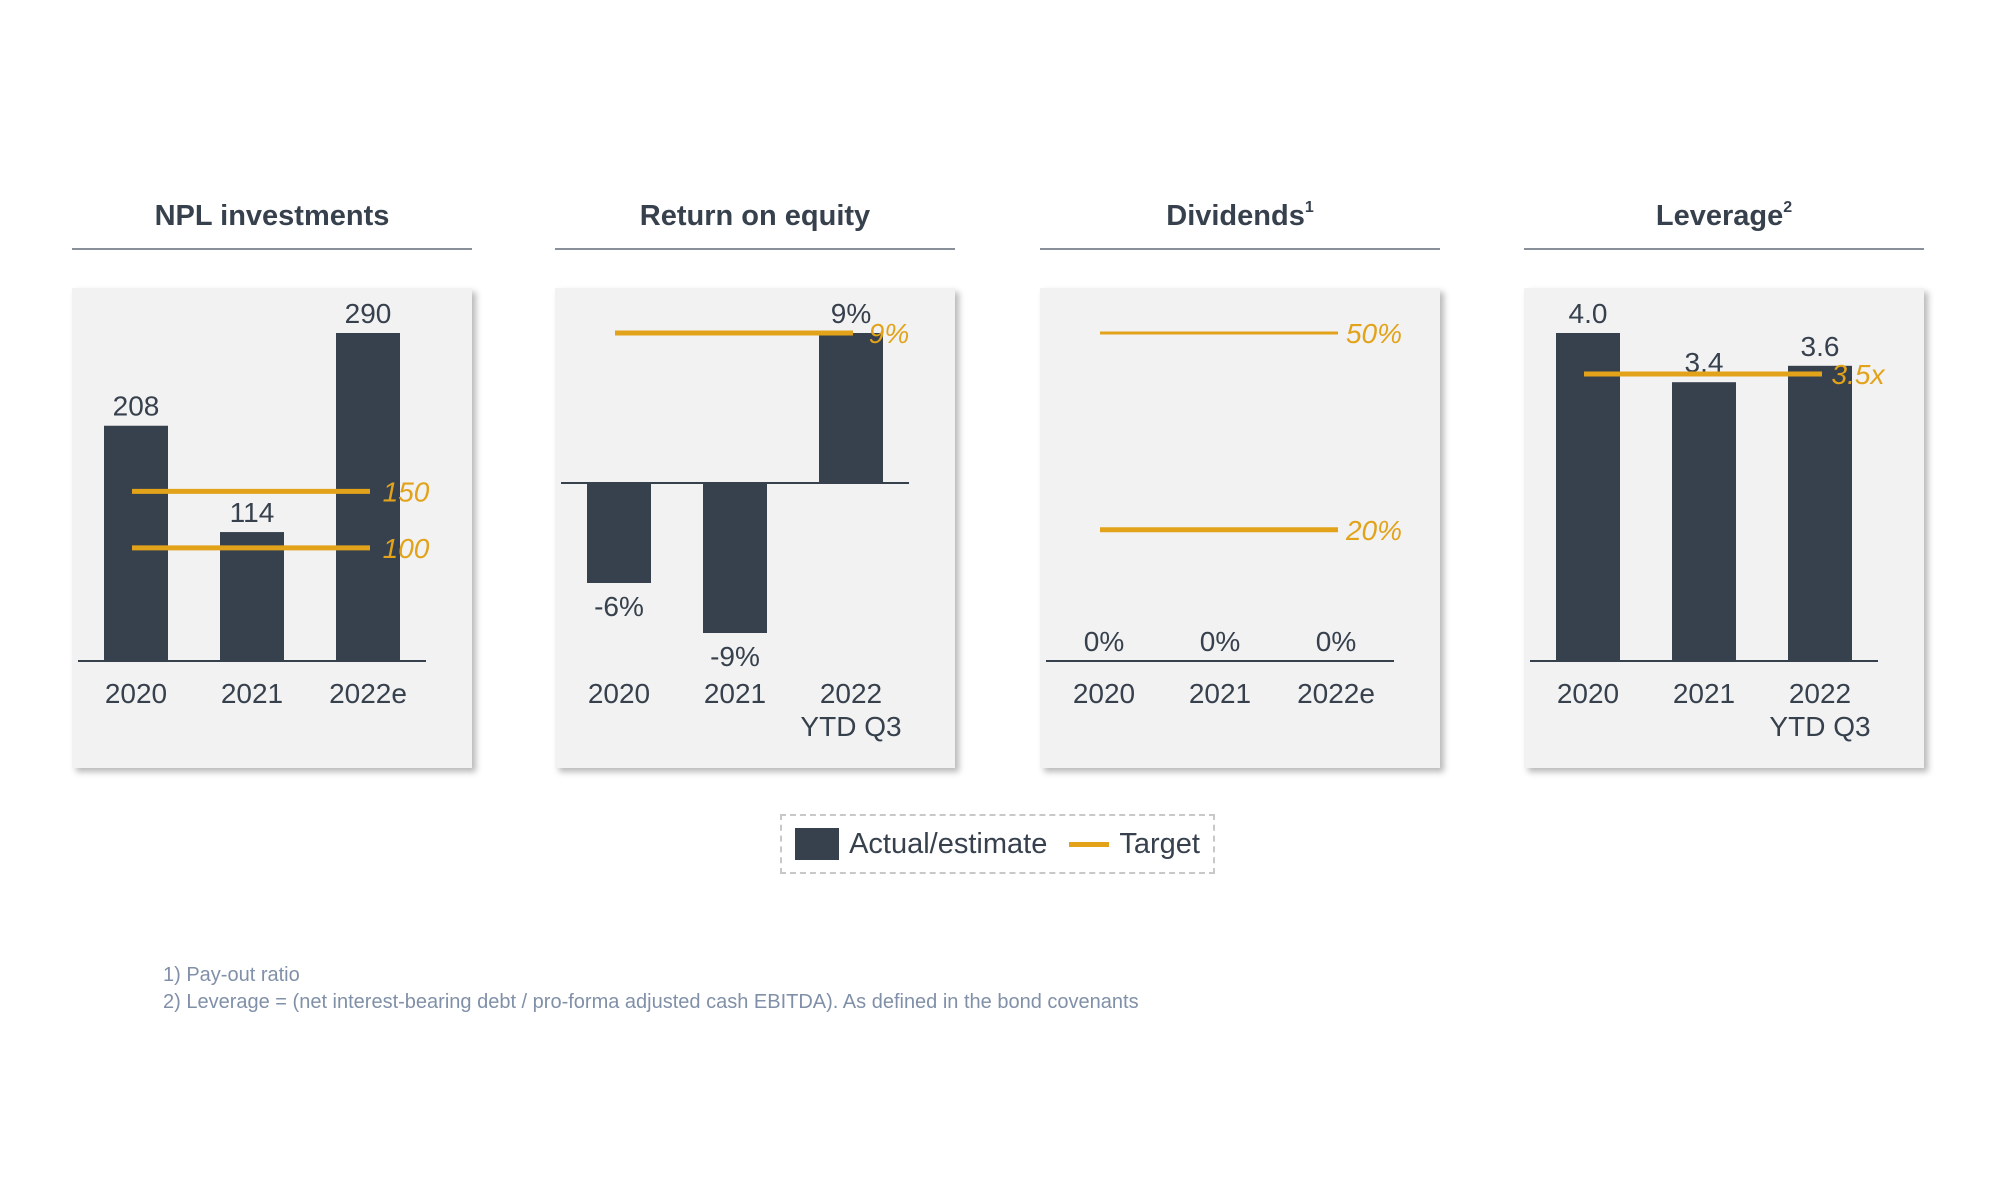  I want to click on chart-1-panel: 208 114 290 2020 2021 2022e 150 100, so click(272, 528).